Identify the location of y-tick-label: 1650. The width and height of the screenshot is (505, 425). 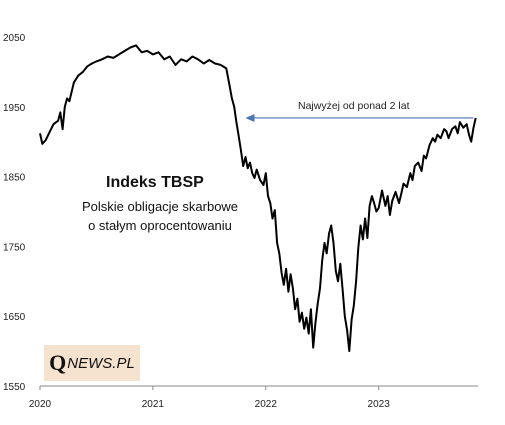
(14, 317).